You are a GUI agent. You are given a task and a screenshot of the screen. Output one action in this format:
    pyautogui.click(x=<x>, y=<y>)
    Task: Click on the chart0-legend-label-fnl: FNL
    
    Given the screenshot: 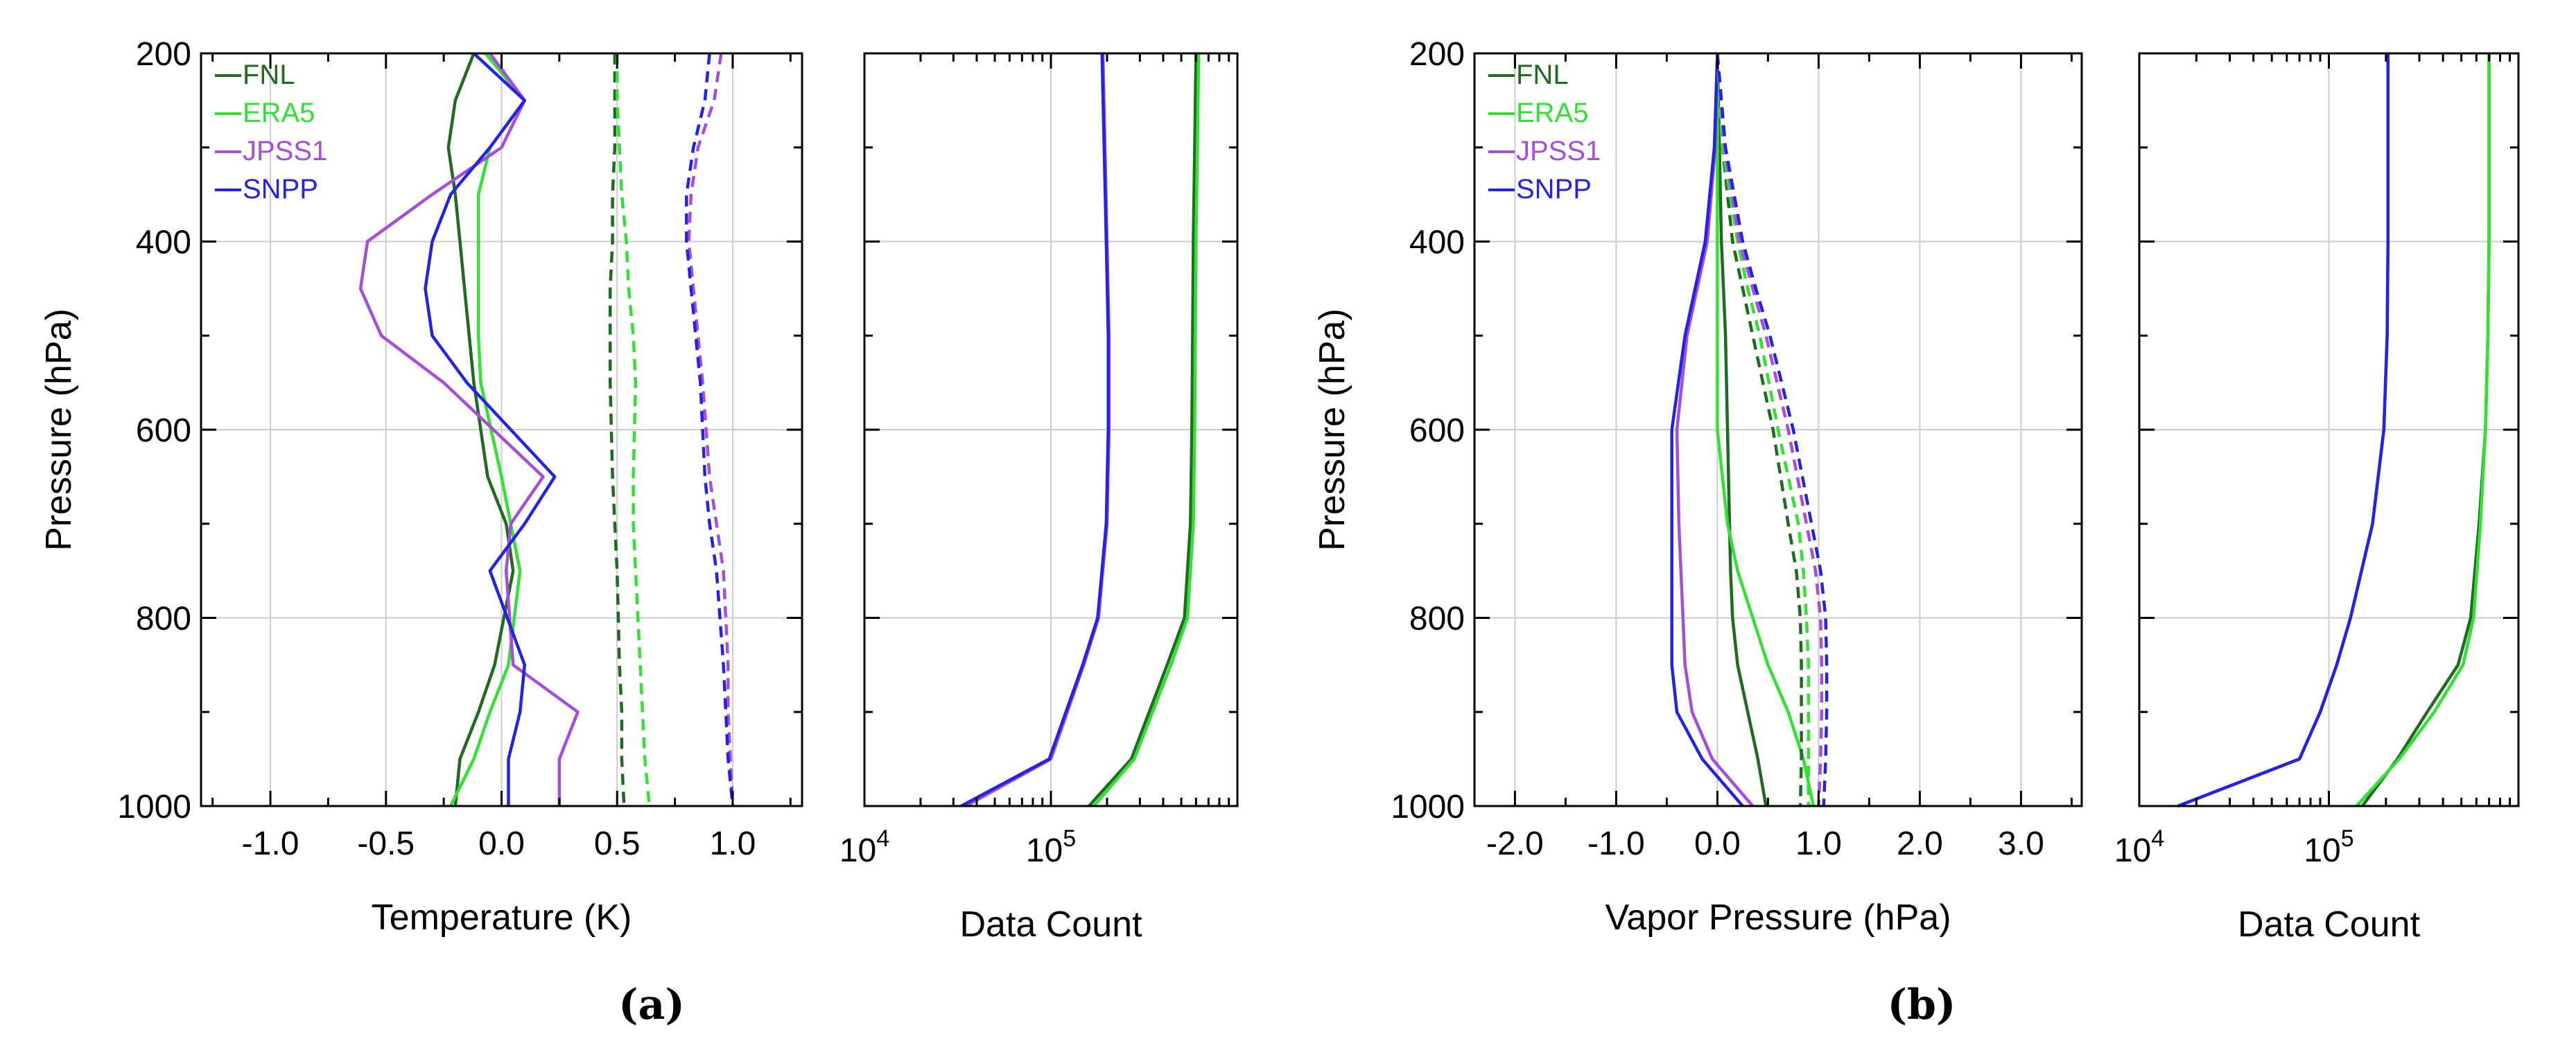 What is the action you would take?
    pyautogui.click(x=269, y=75)
    